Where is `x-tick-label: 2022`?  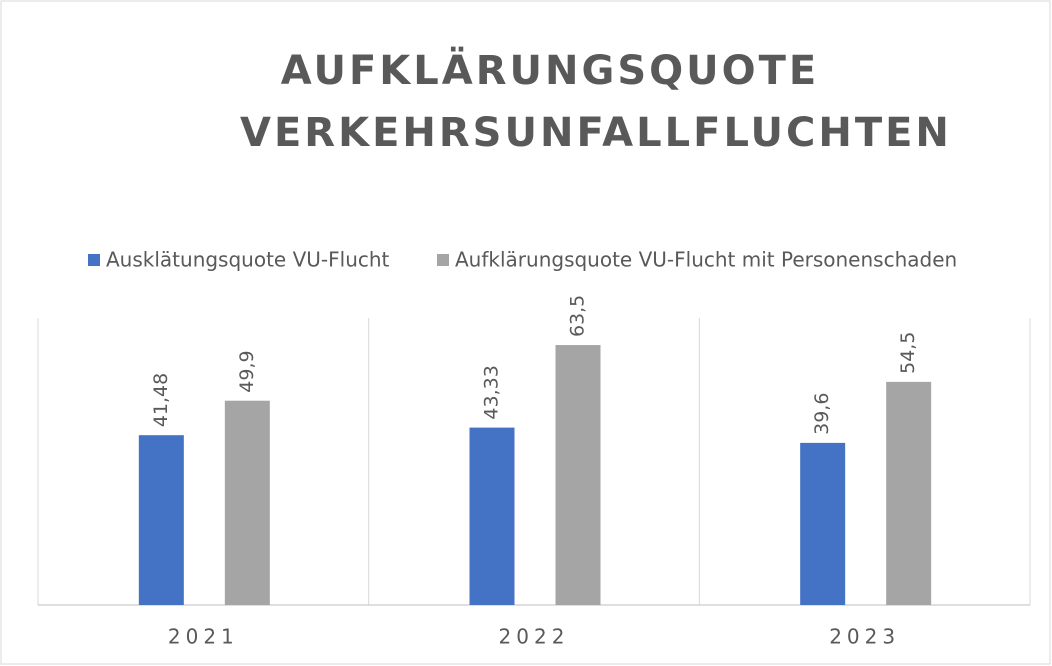
x-tick-label: 2022 is located at coordinates (534, 637).